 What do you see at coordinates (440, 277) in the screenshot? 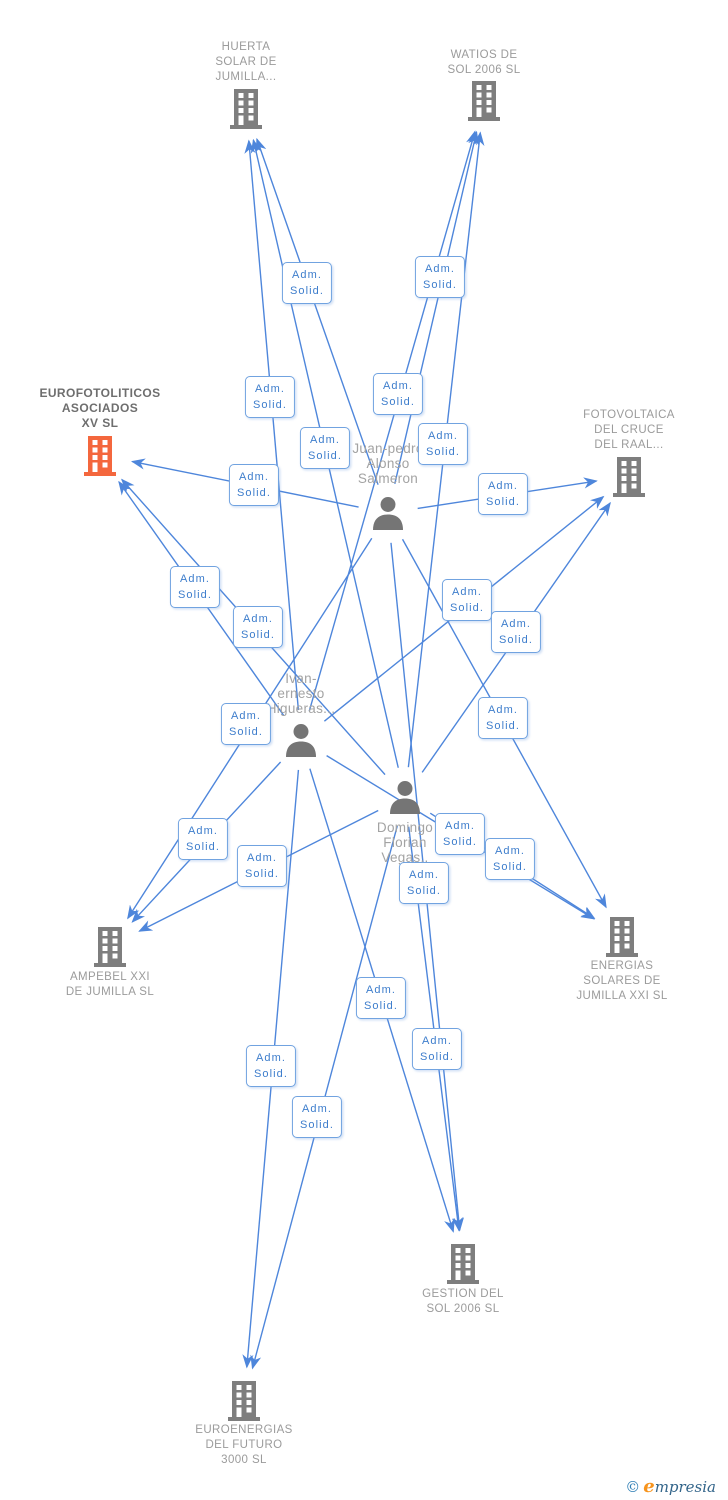
I see `edge-label-juanpedro-watios: Adm. Solid.` at bounding box center [440, 277].